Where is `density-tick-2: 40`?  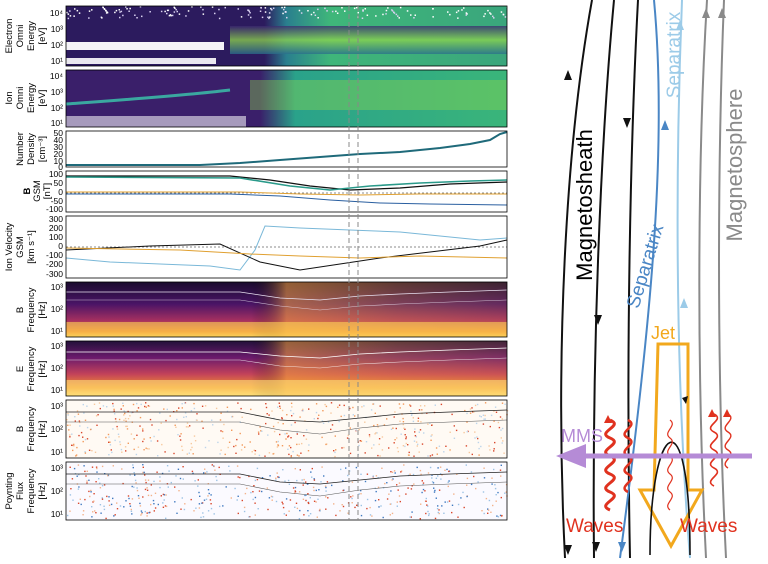 density-tick-2: 40 is located at coordinates (59, 140).